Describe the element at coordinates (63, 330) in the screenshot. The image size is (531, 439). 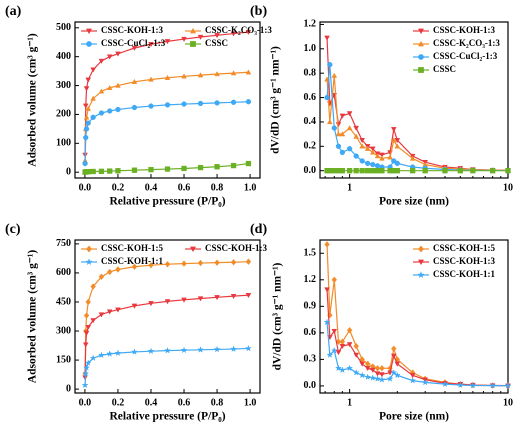
I see `y-tick-label: 300` at that location.